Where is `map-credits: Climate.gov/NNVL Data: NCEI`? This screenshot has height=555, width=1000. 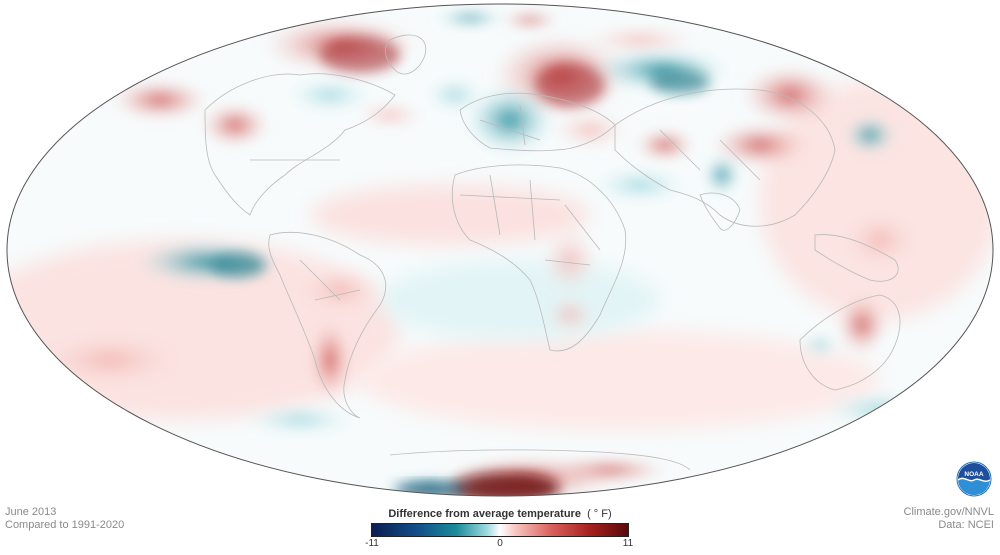
map-credits: Climate.gov/NNVL Data: NCEI is located at coordinates (949, 519).